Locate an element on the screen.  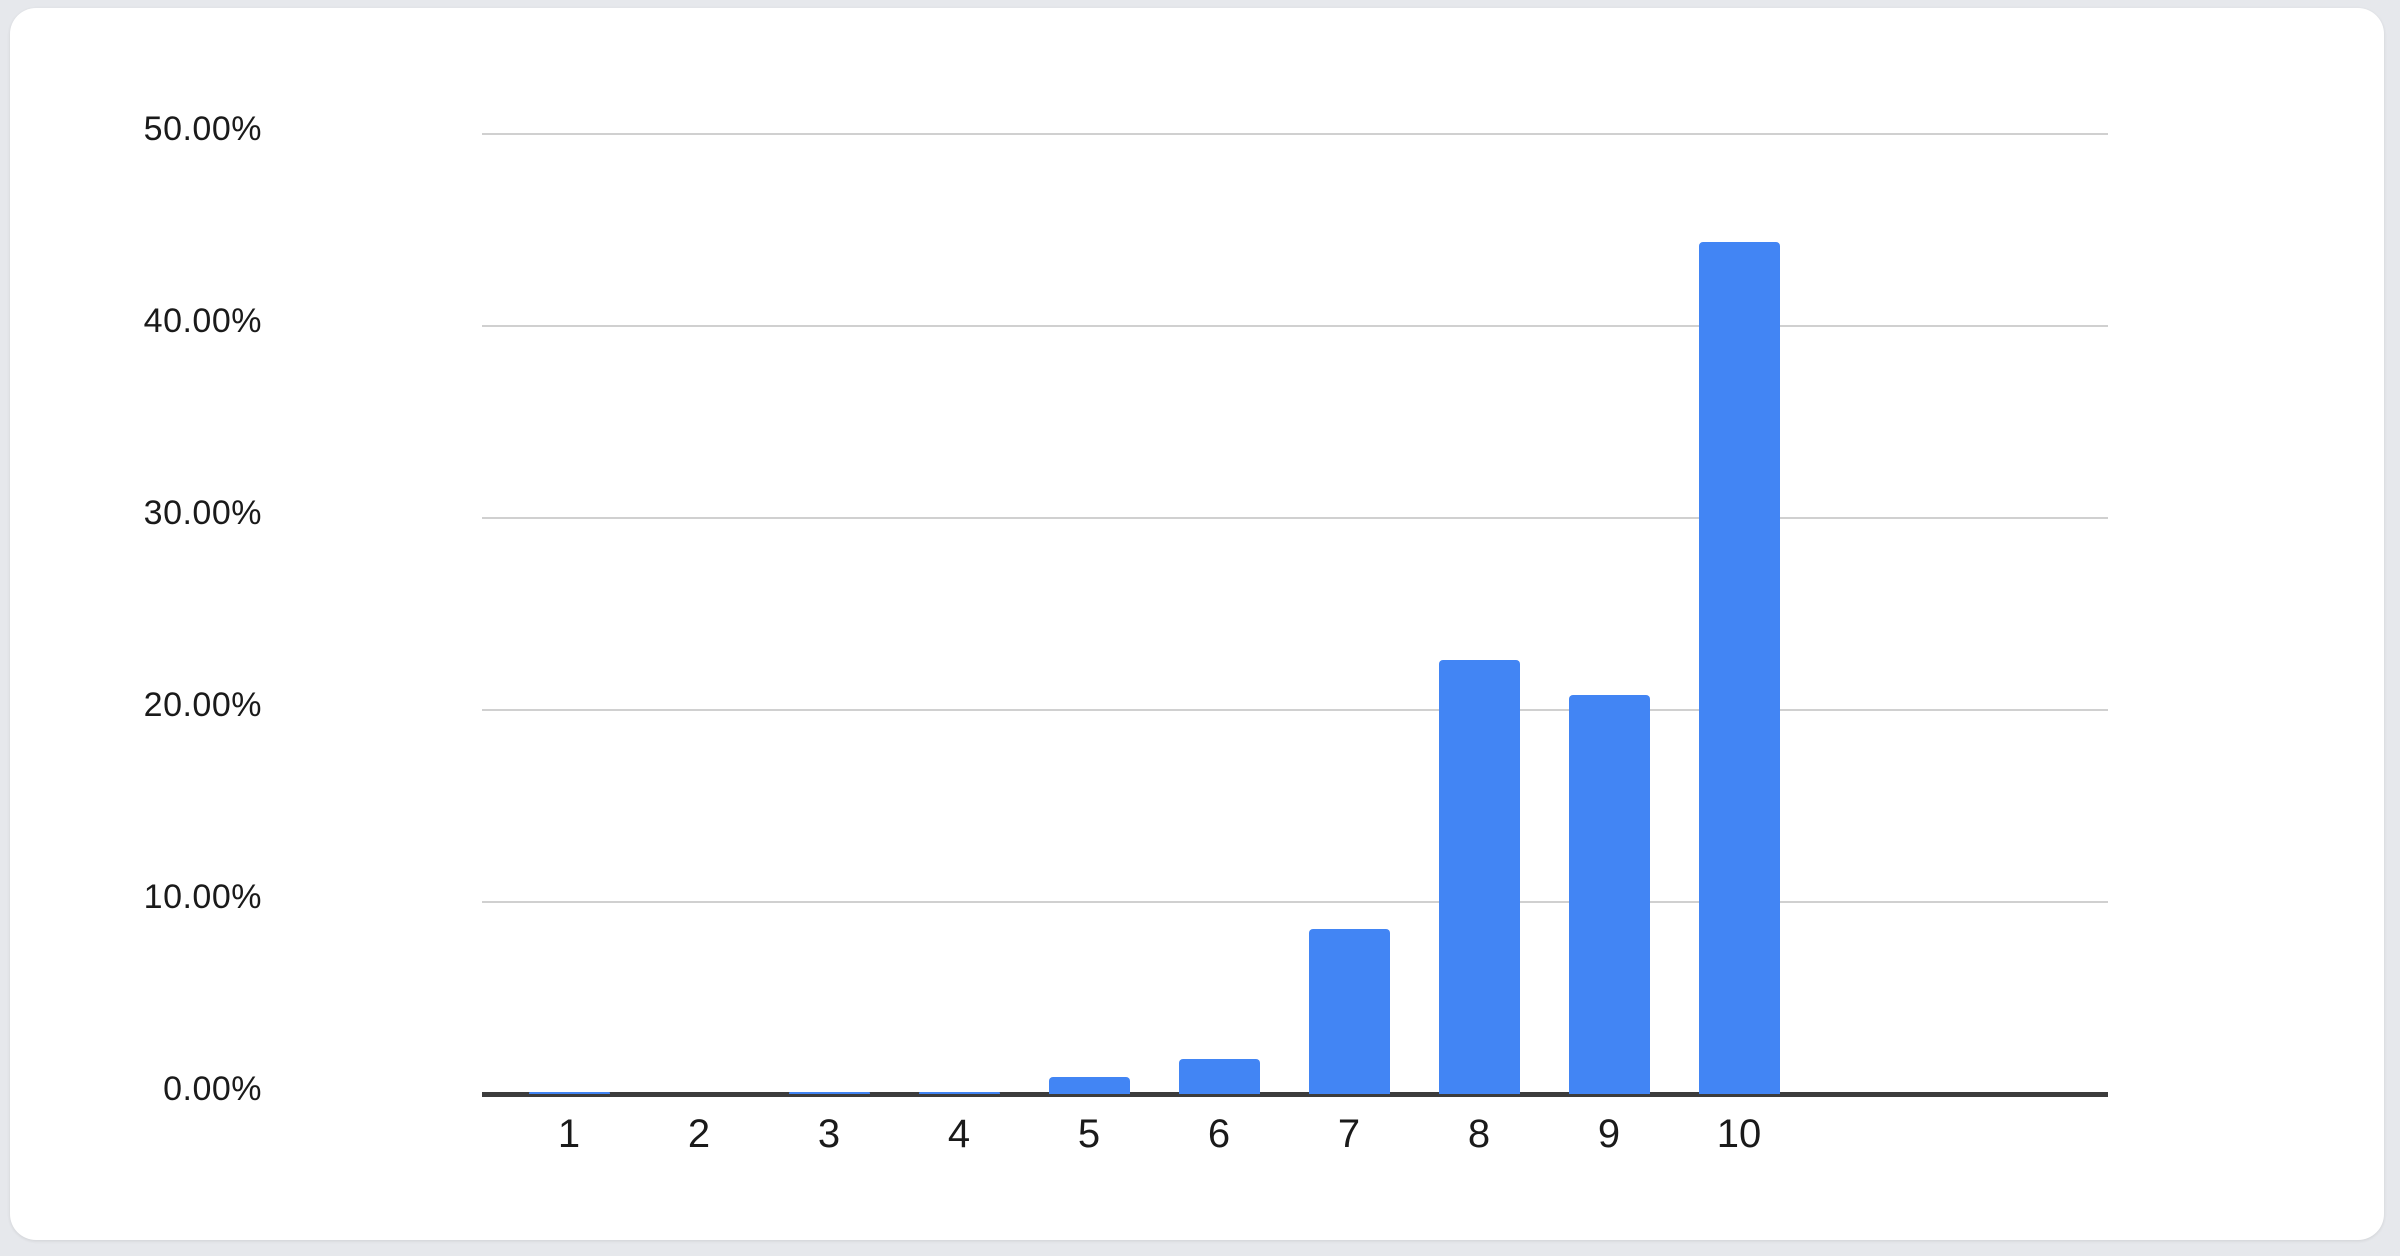
x-axis-tick-label: 10 is located at coordinates (1739, 1134).